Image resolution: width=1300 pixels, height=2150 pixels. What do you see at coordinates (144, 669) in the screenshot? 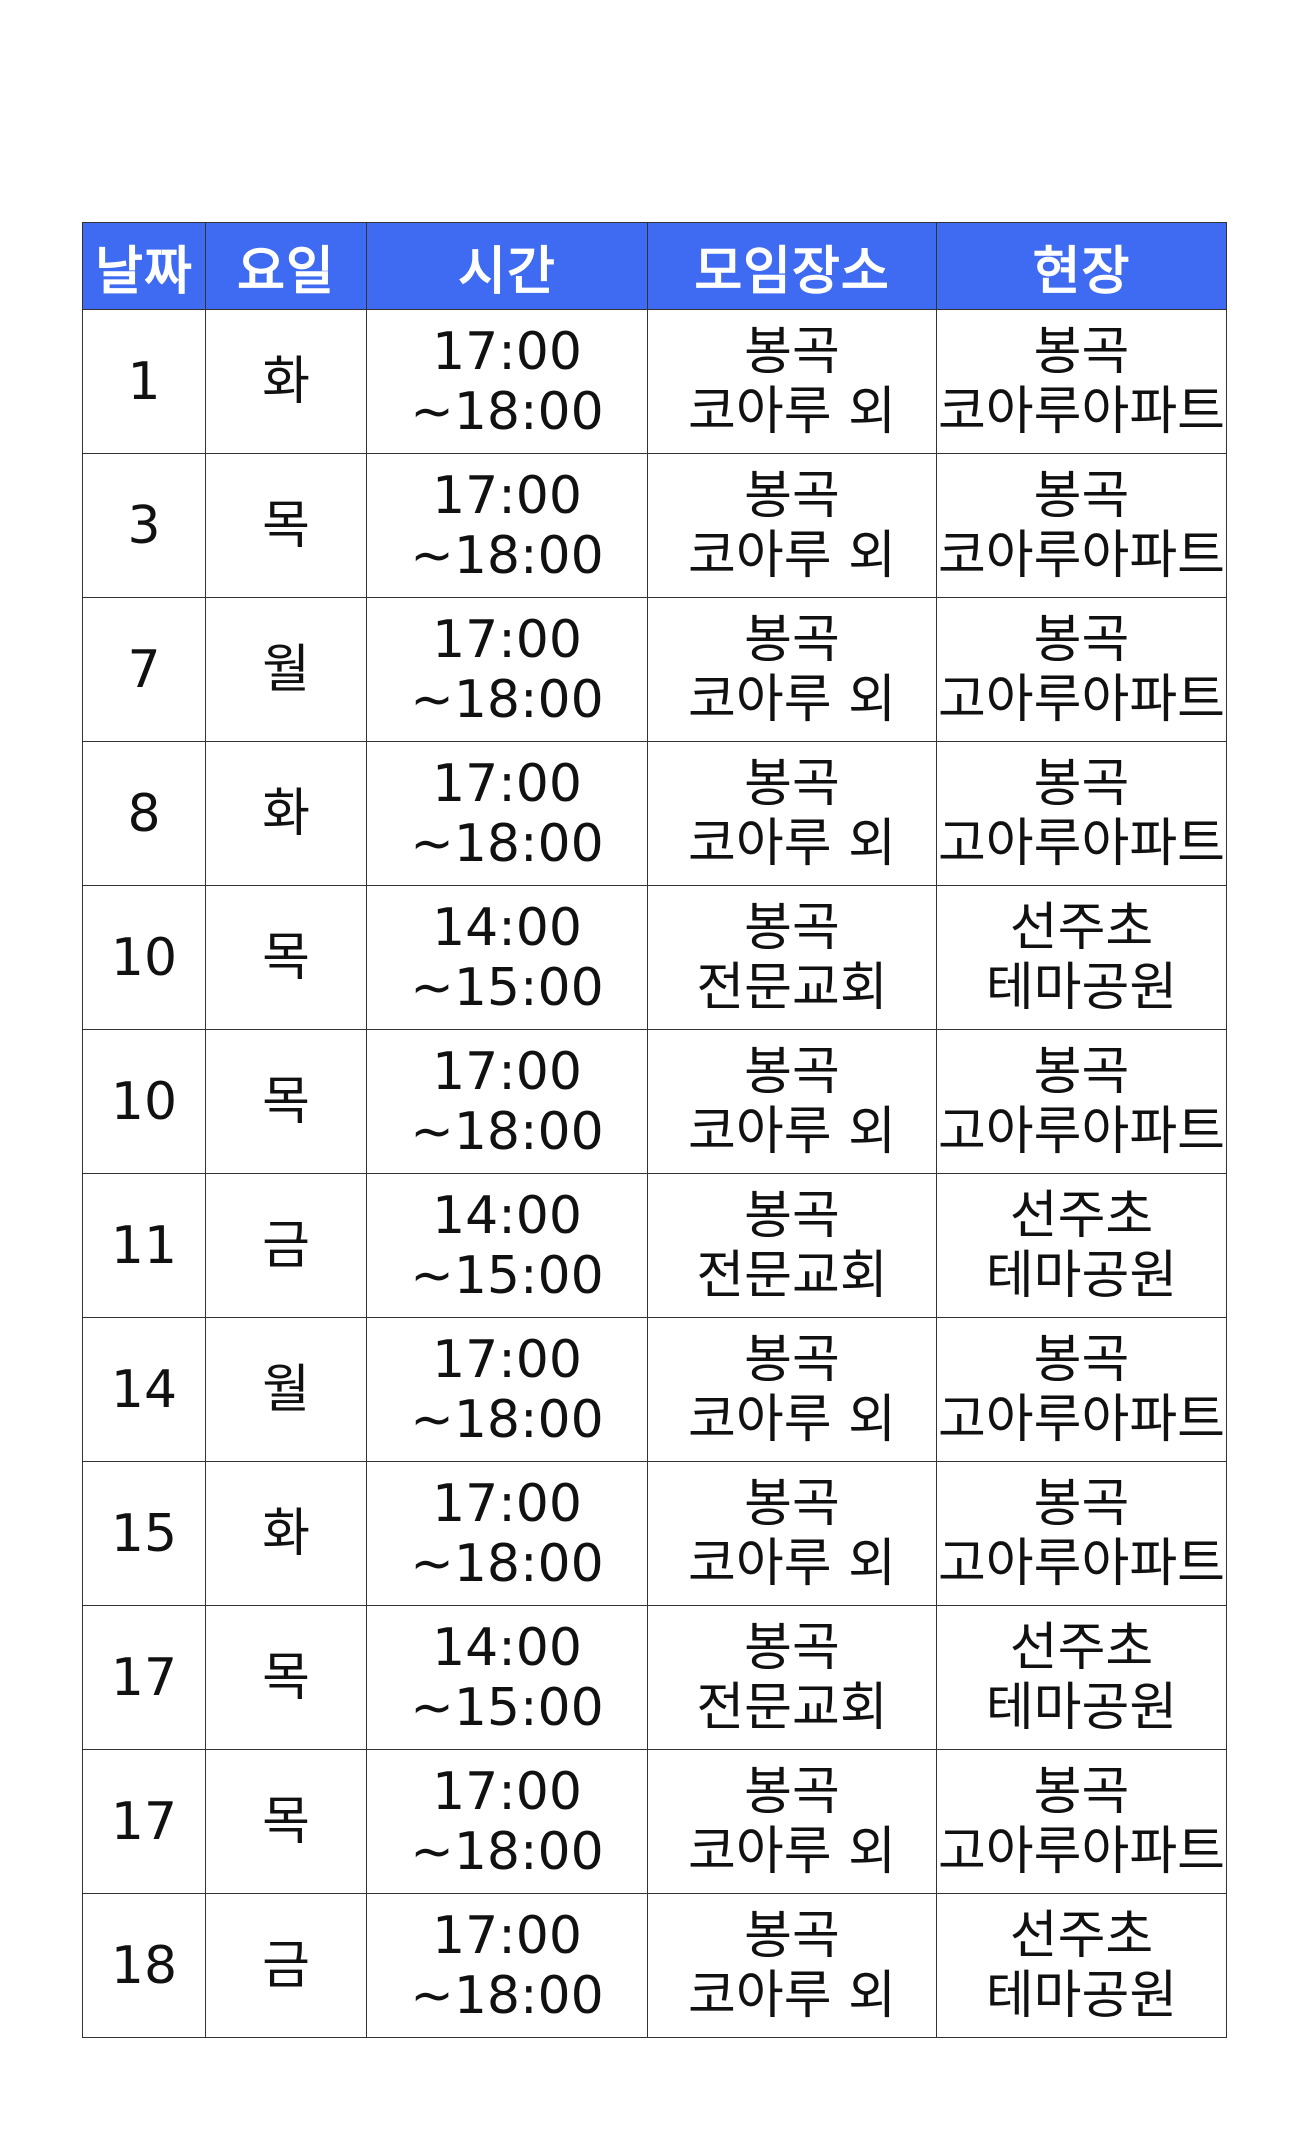
I see `date-cell: 7` at bounding box center [144, 669].